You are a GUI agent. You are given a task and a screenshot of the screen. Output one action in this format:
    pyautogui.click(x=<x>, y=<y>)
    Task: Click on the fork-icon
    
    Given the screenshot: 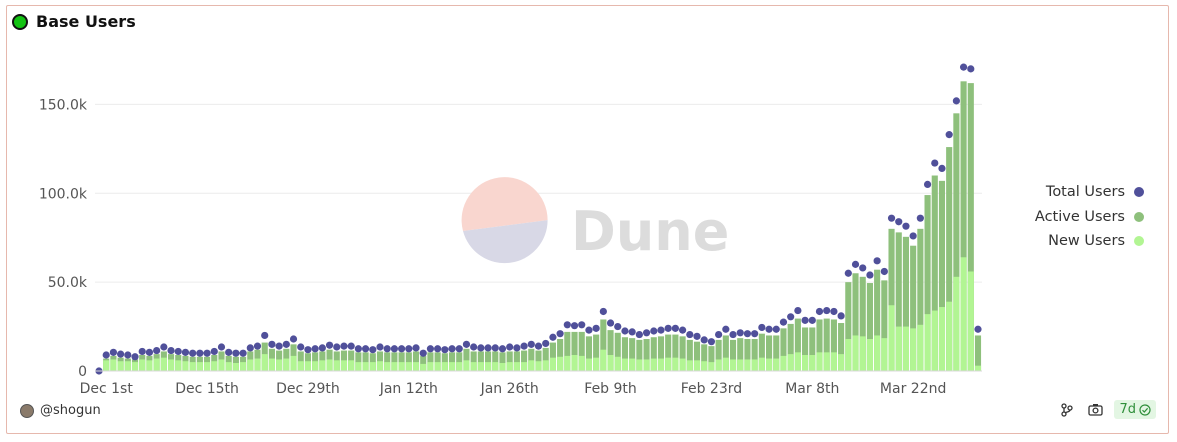 What is the action you would take?
    pyautogui.click(x=1067, y=410)
    